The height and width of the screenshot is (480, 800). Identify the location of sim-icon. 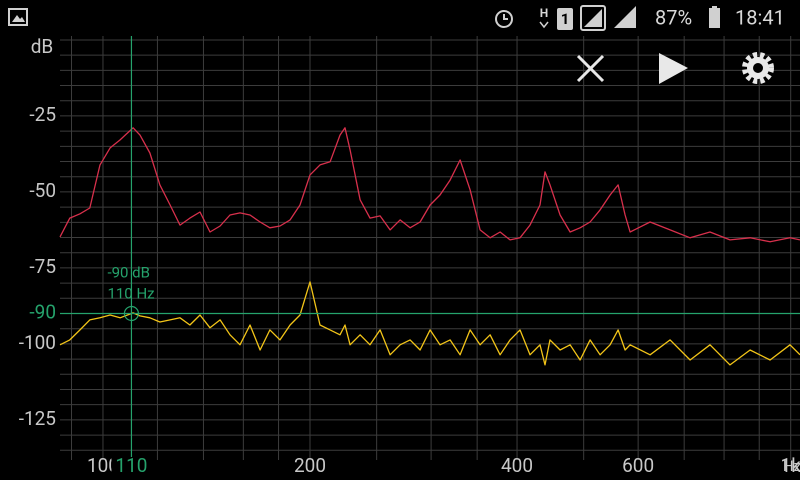
(565, 19).